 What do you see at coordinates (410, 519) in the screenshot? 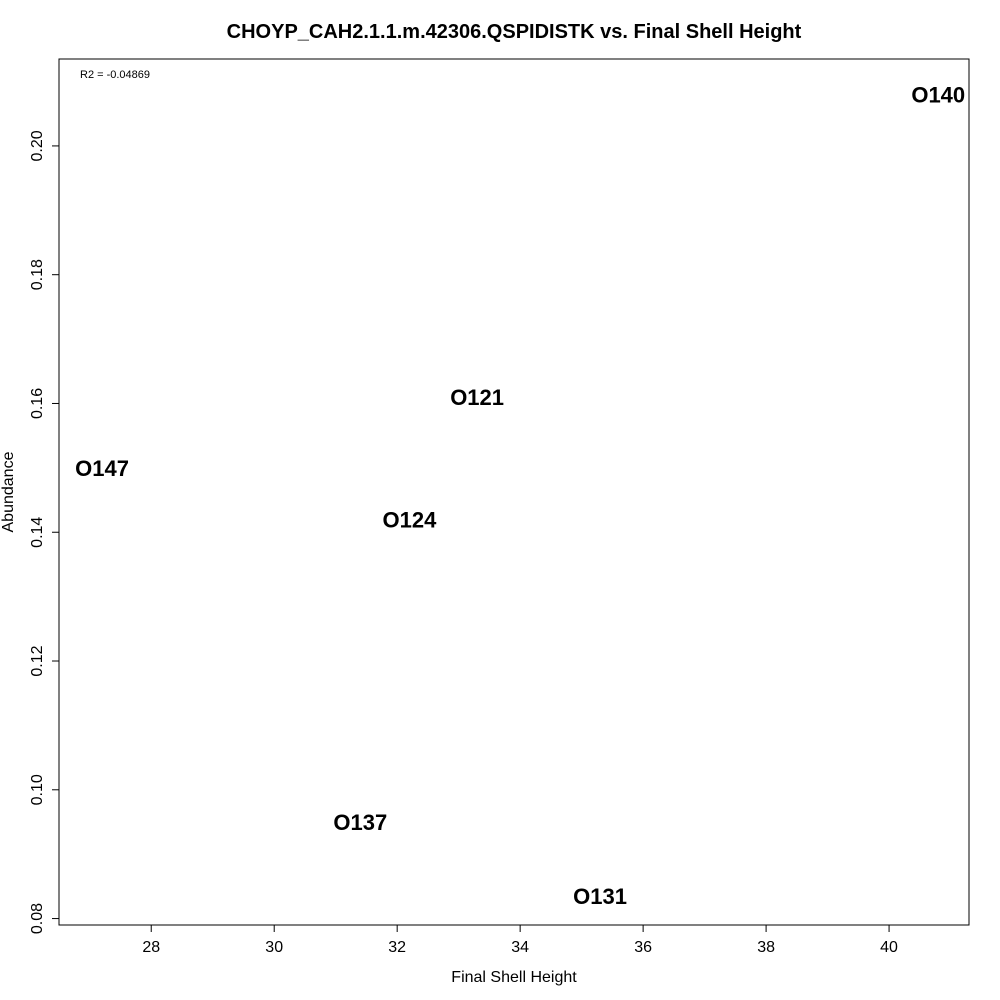
I see `point-label: O124` at bounding box center [410, 519].